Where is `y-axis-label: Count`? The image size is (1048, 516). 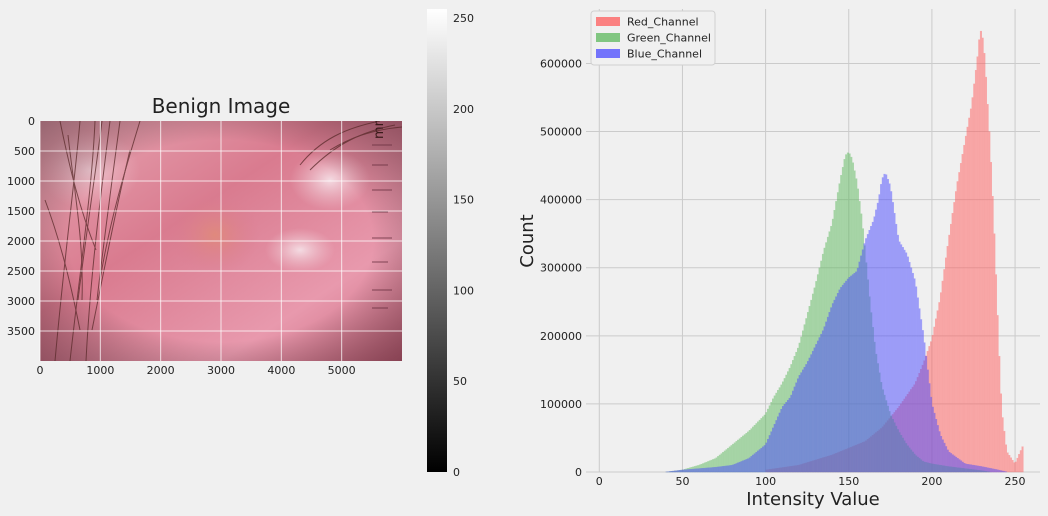
y-axis-label: Count is located at coordinates (527, 240).